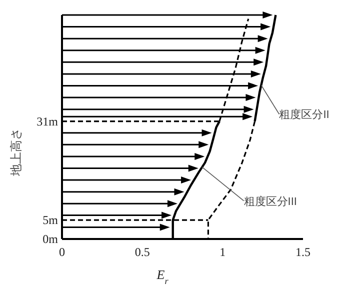 This screenshot has height=288, width=350. What do you see at coordinates (223, 252) in the screenshot?
I see `x-tick-label: 1` at bounding box center [223, 252].